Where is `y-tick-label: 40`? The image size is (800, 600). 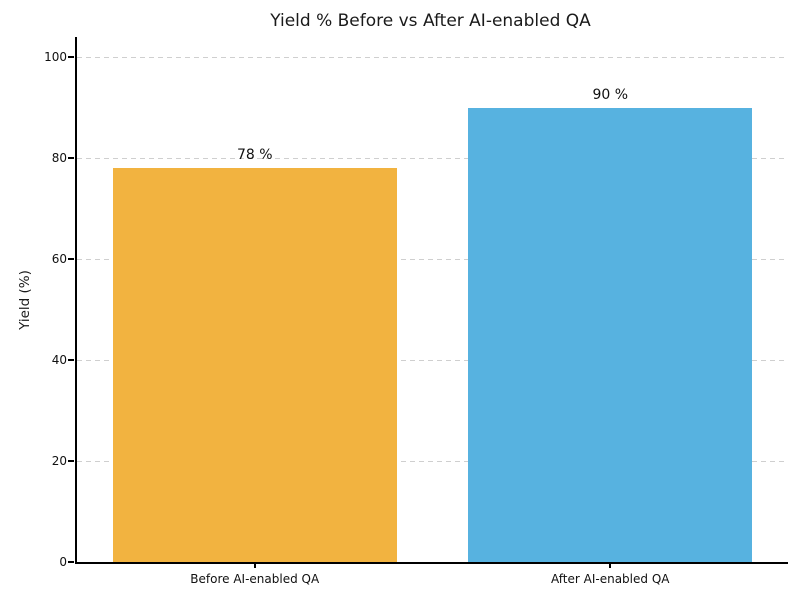 y-tick-label: 40 is located at coordinates (59, 360).